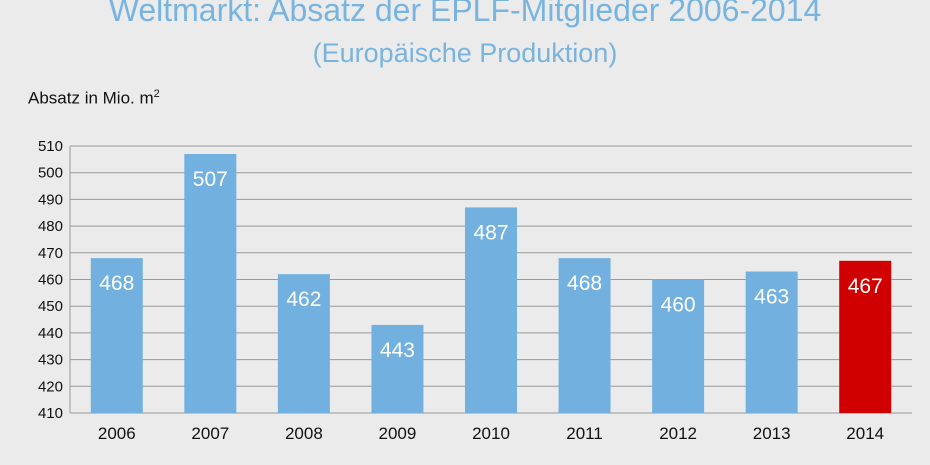 The image size is (930, 465). What do you see at coordinates (156, 94) in the screenshot?
I see `y-axis-label-superscript: 2` at bounding box center [156, 94].